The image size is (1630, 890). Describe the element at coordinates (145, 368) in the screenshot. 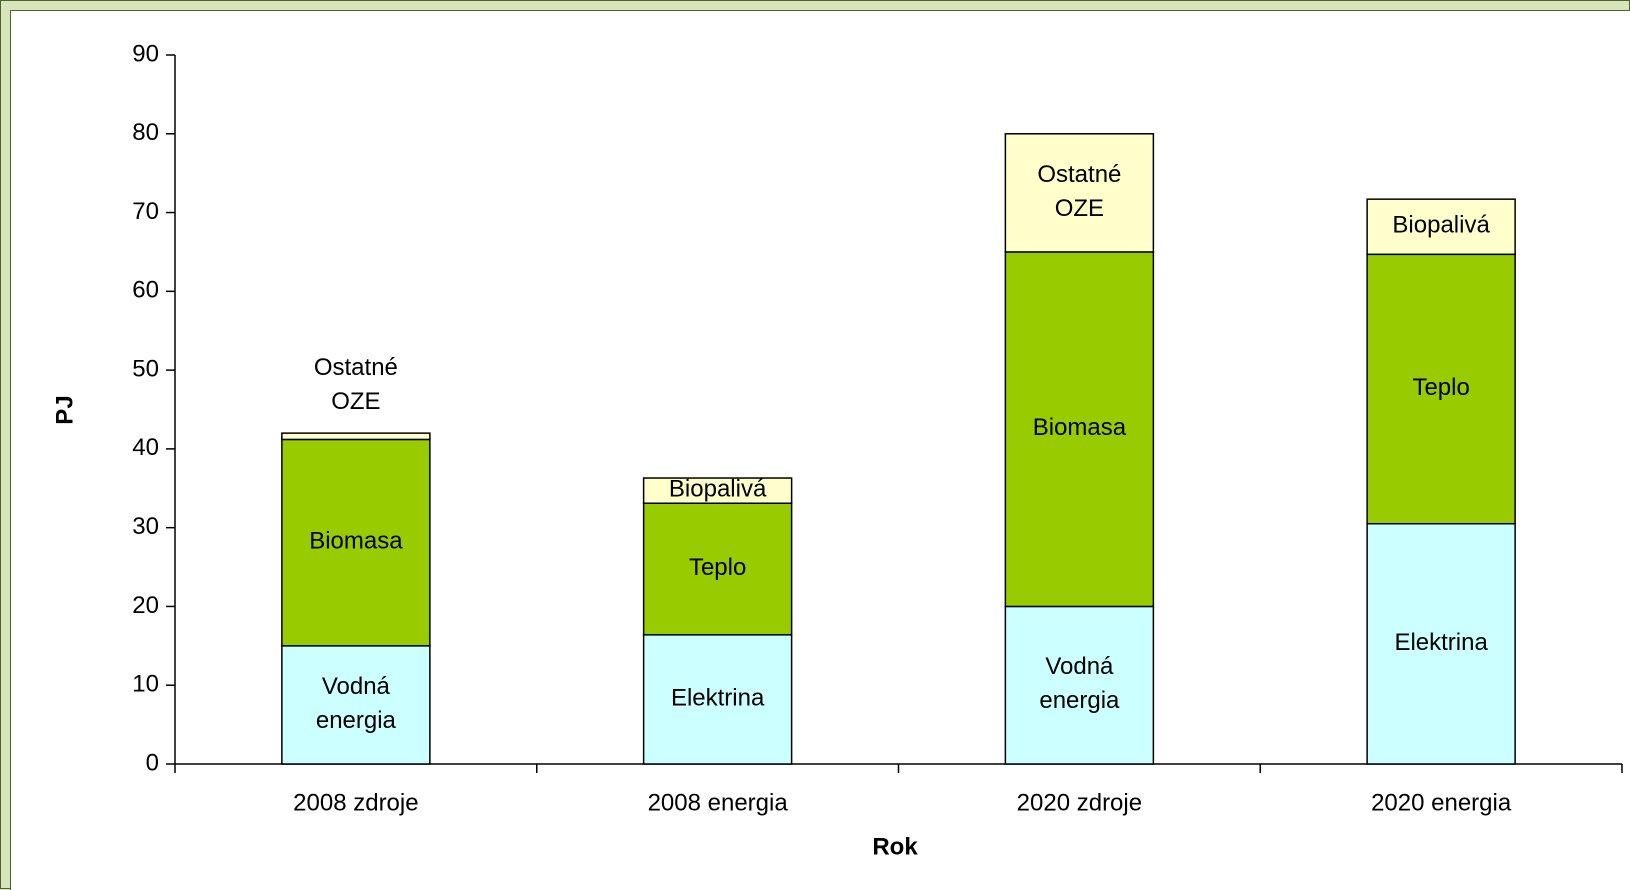

I see `y-tick-label: 50` at that location.